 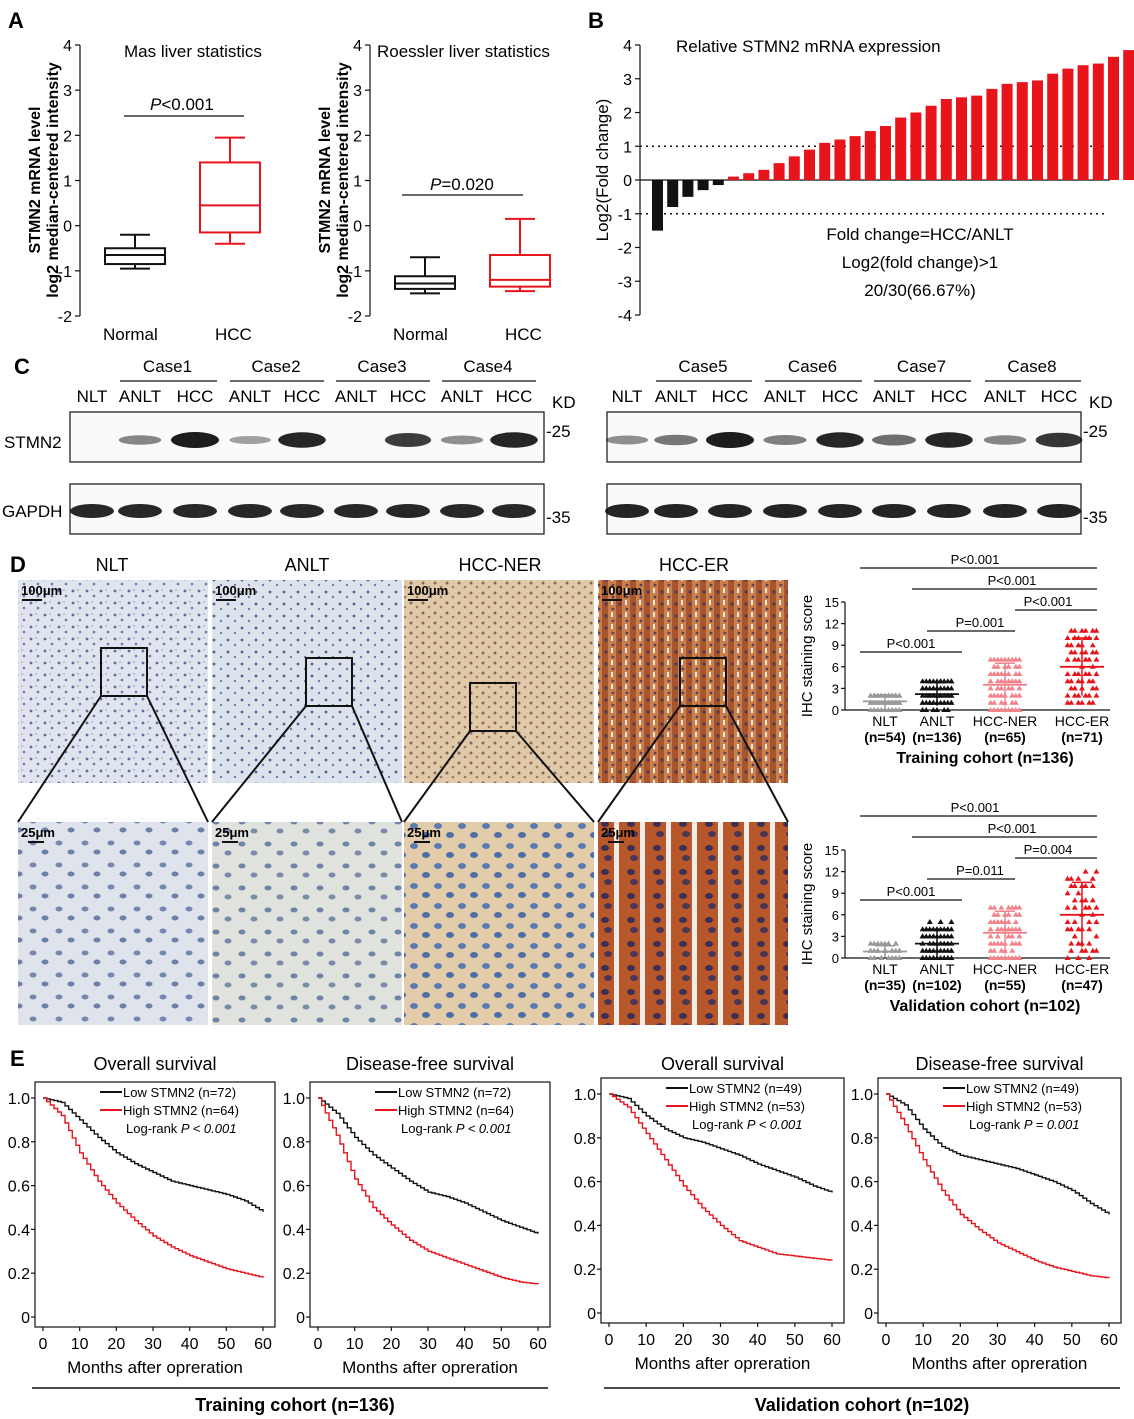 What do you see at coordinates (80, 1344) in the screenshot?
I see `x-tick-label: 10` at bounding box center [80, 1344].